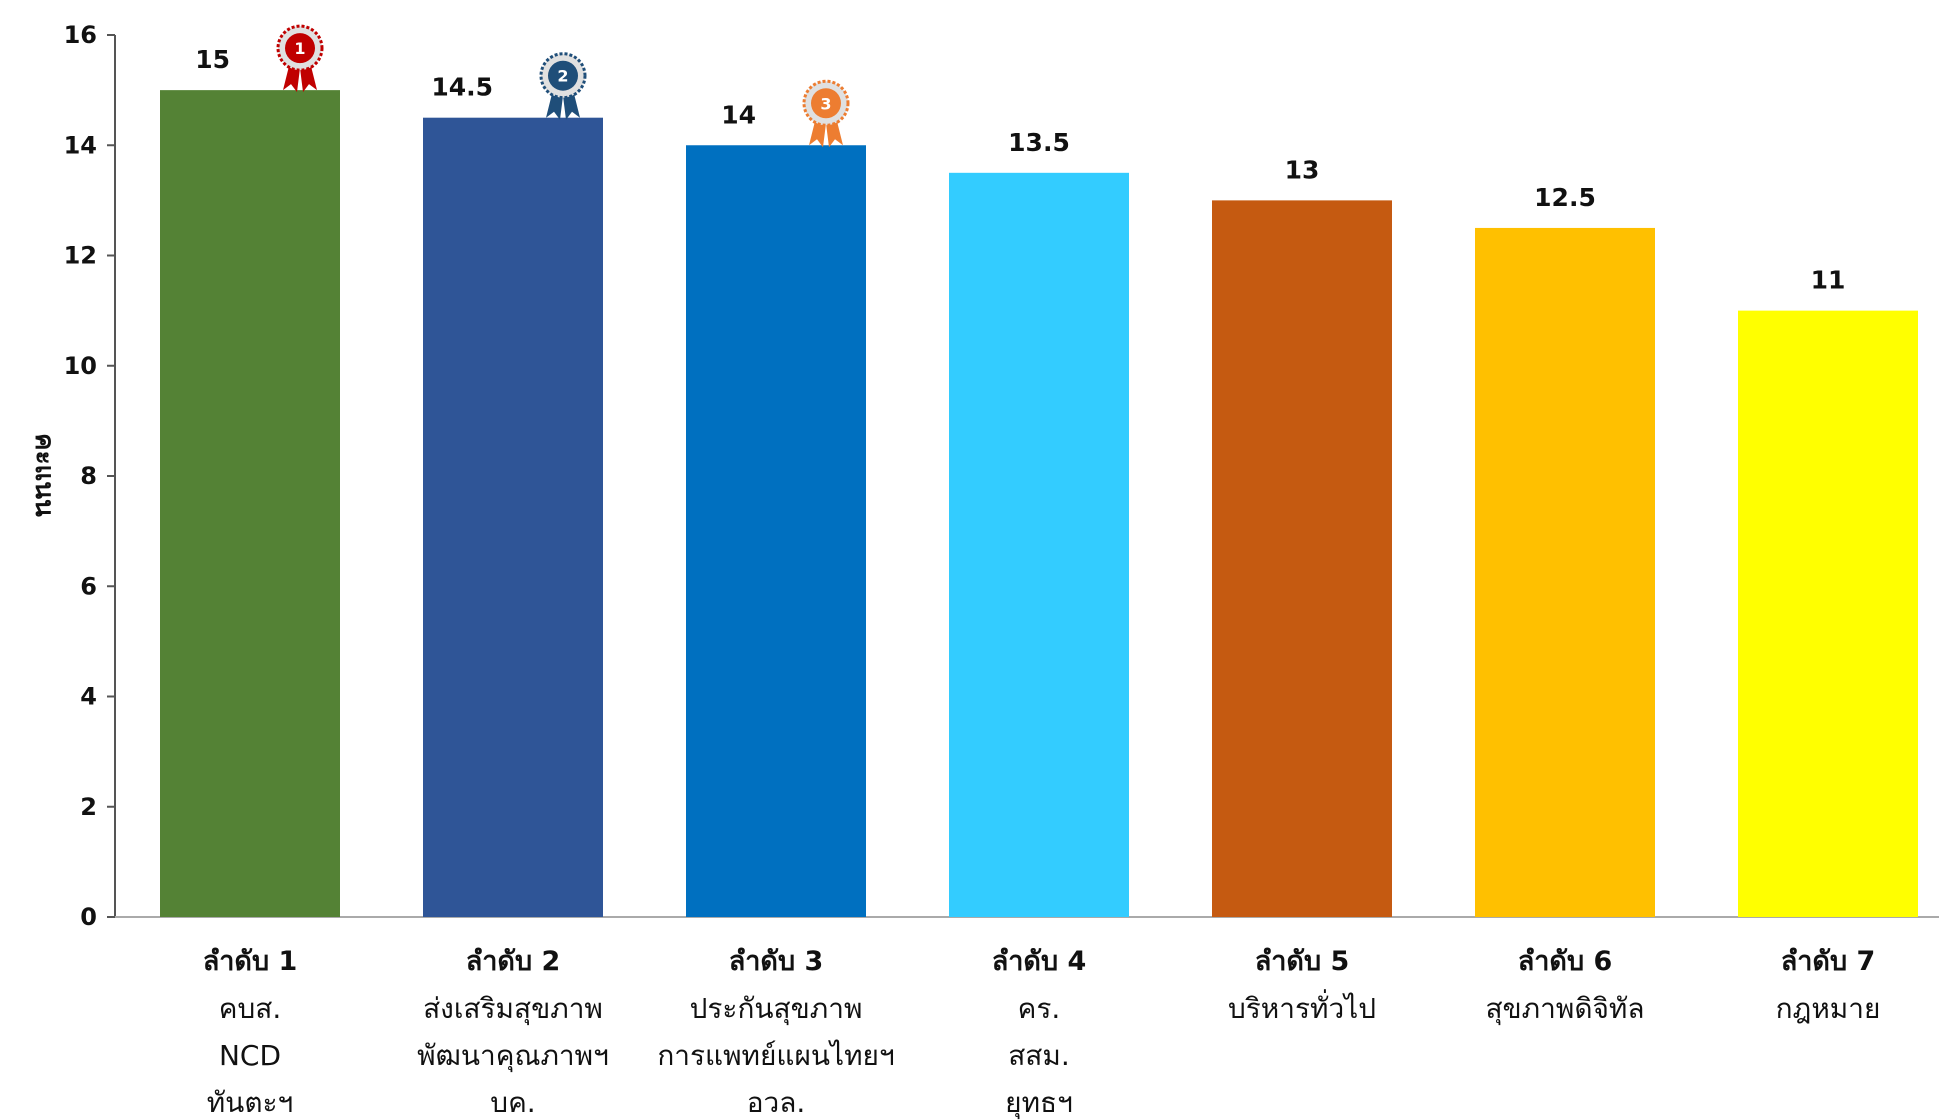  Describe the element at coordinates (1039, 961) in the screenshot. I see `category-rank-label: ลำดับ 4` at that location.